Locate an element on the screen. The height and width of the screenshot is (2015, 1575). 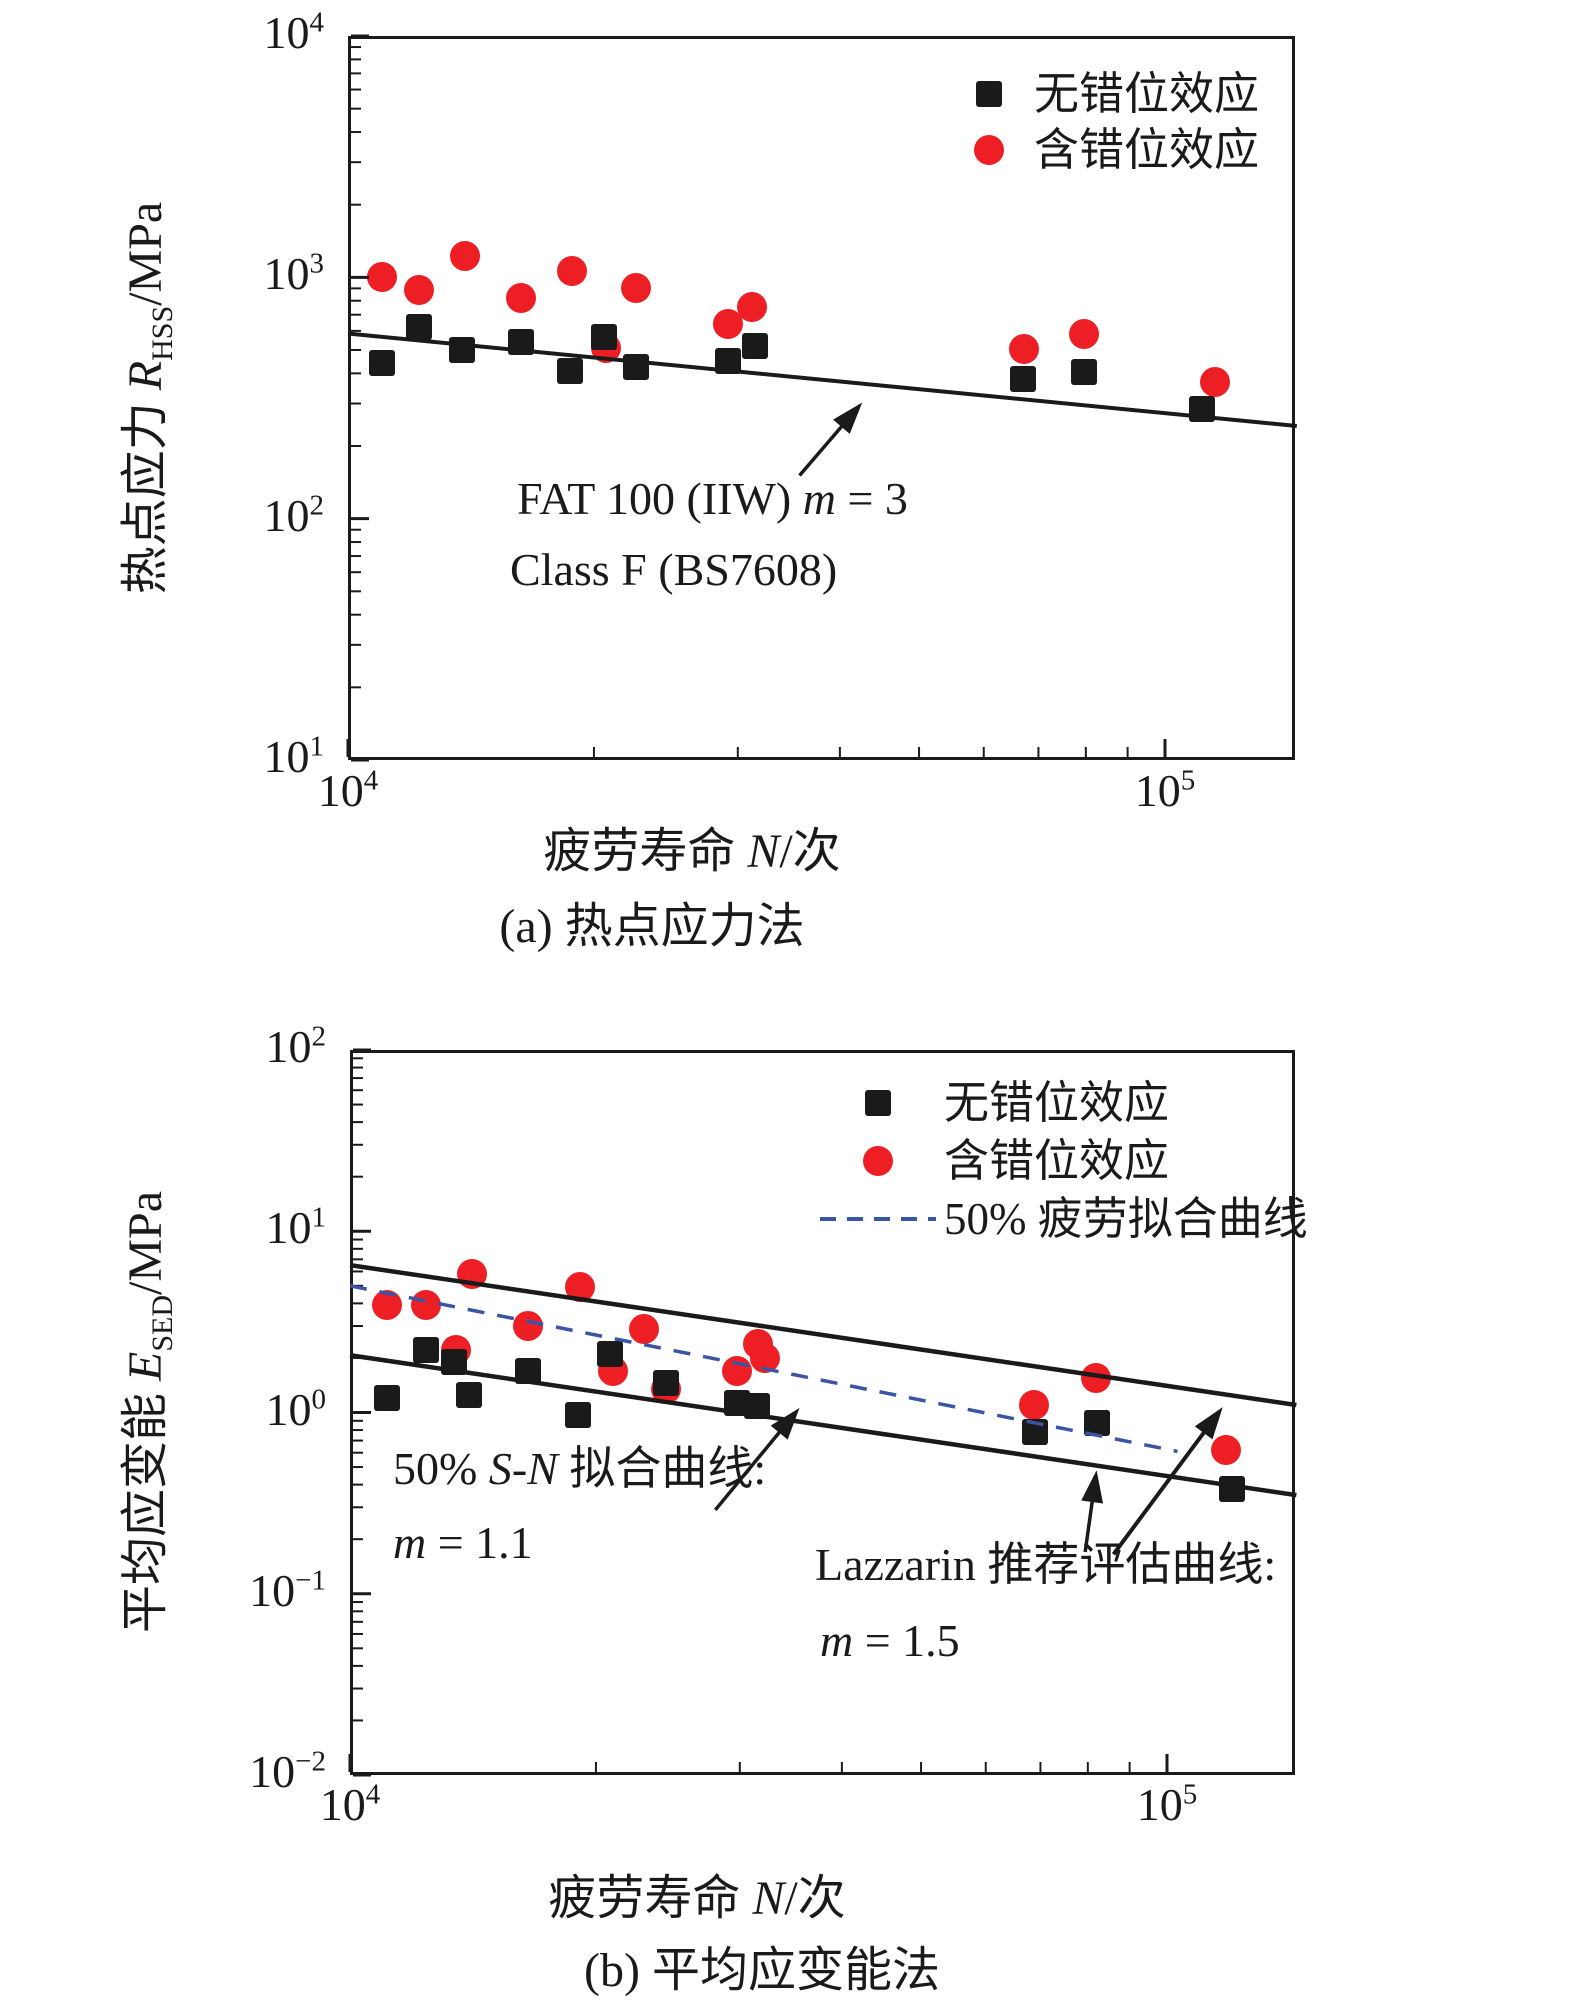
y-tick-label: 10³ is located at coordinates (294, 274).